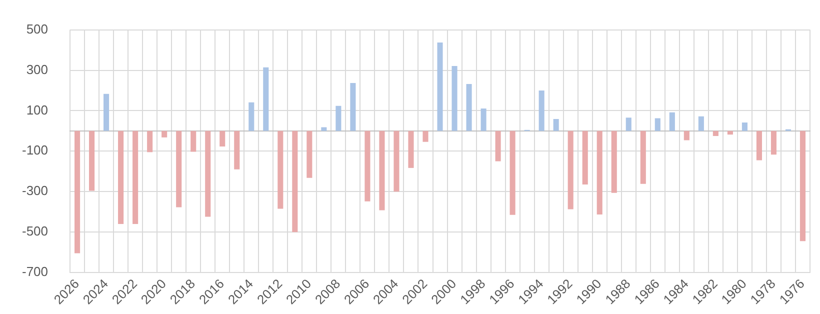 The image size is (820, 314). I want to click on y-tick-label: -700, so click(35, 272).